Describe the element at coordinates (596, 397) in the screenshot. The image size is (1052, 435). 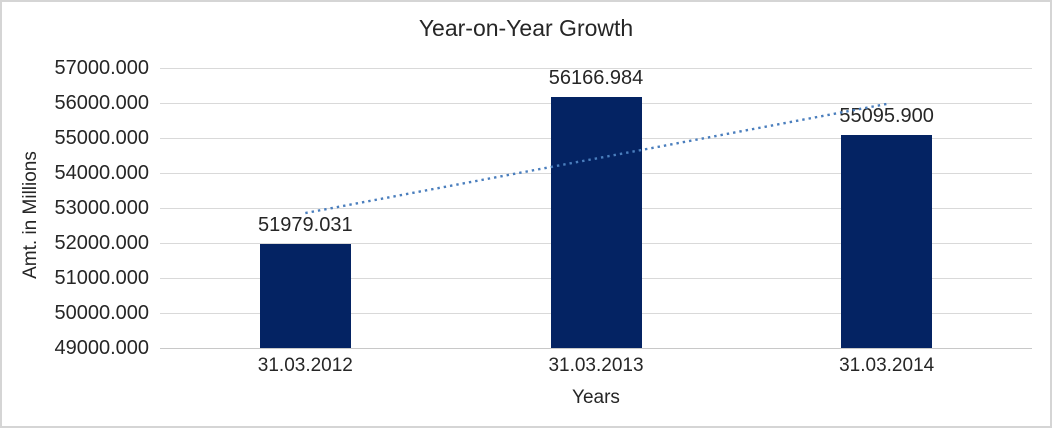
I see `x-axis-title: Years` at that location.